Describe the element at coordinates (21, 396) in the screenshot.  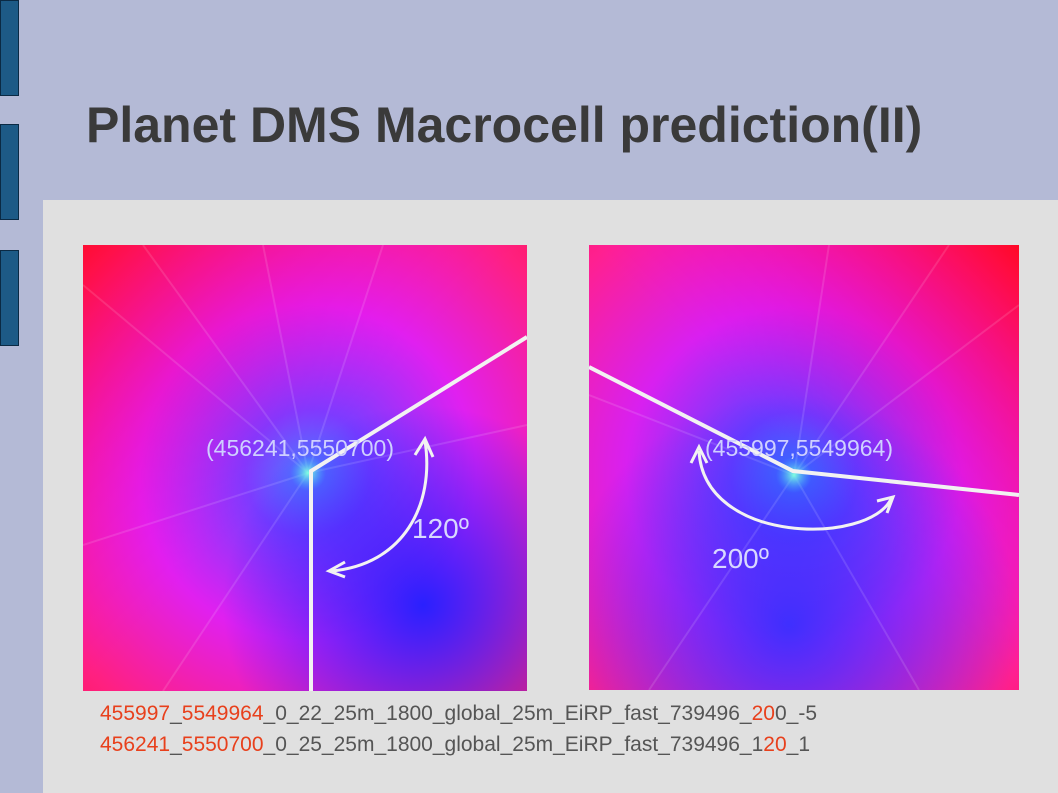
I see `left-sidebar` at that location.